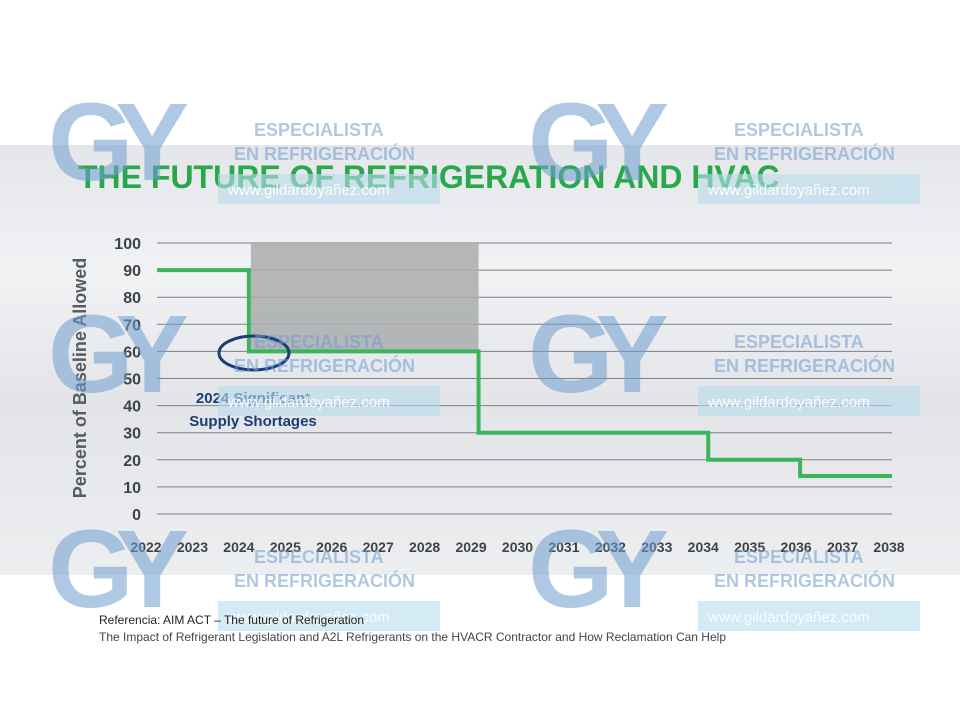  Describe the element at coordinates (796, 547) in the screenshot. I see `x-tick-2036: 2036` at that location.